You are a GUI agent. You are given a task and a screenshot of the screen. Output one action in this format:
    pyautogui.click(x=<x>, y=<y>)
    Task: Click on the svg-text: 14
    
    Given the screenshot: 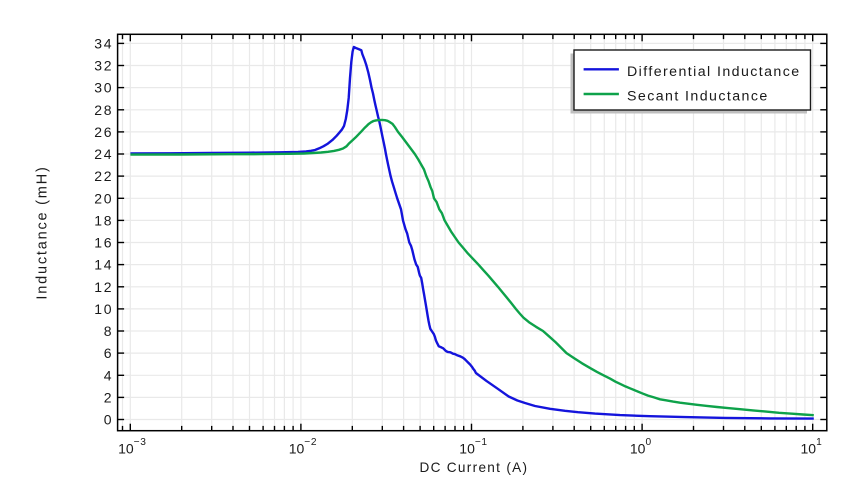 What is the action you would take?
    pyautogui.click(x=103, y=265)
    